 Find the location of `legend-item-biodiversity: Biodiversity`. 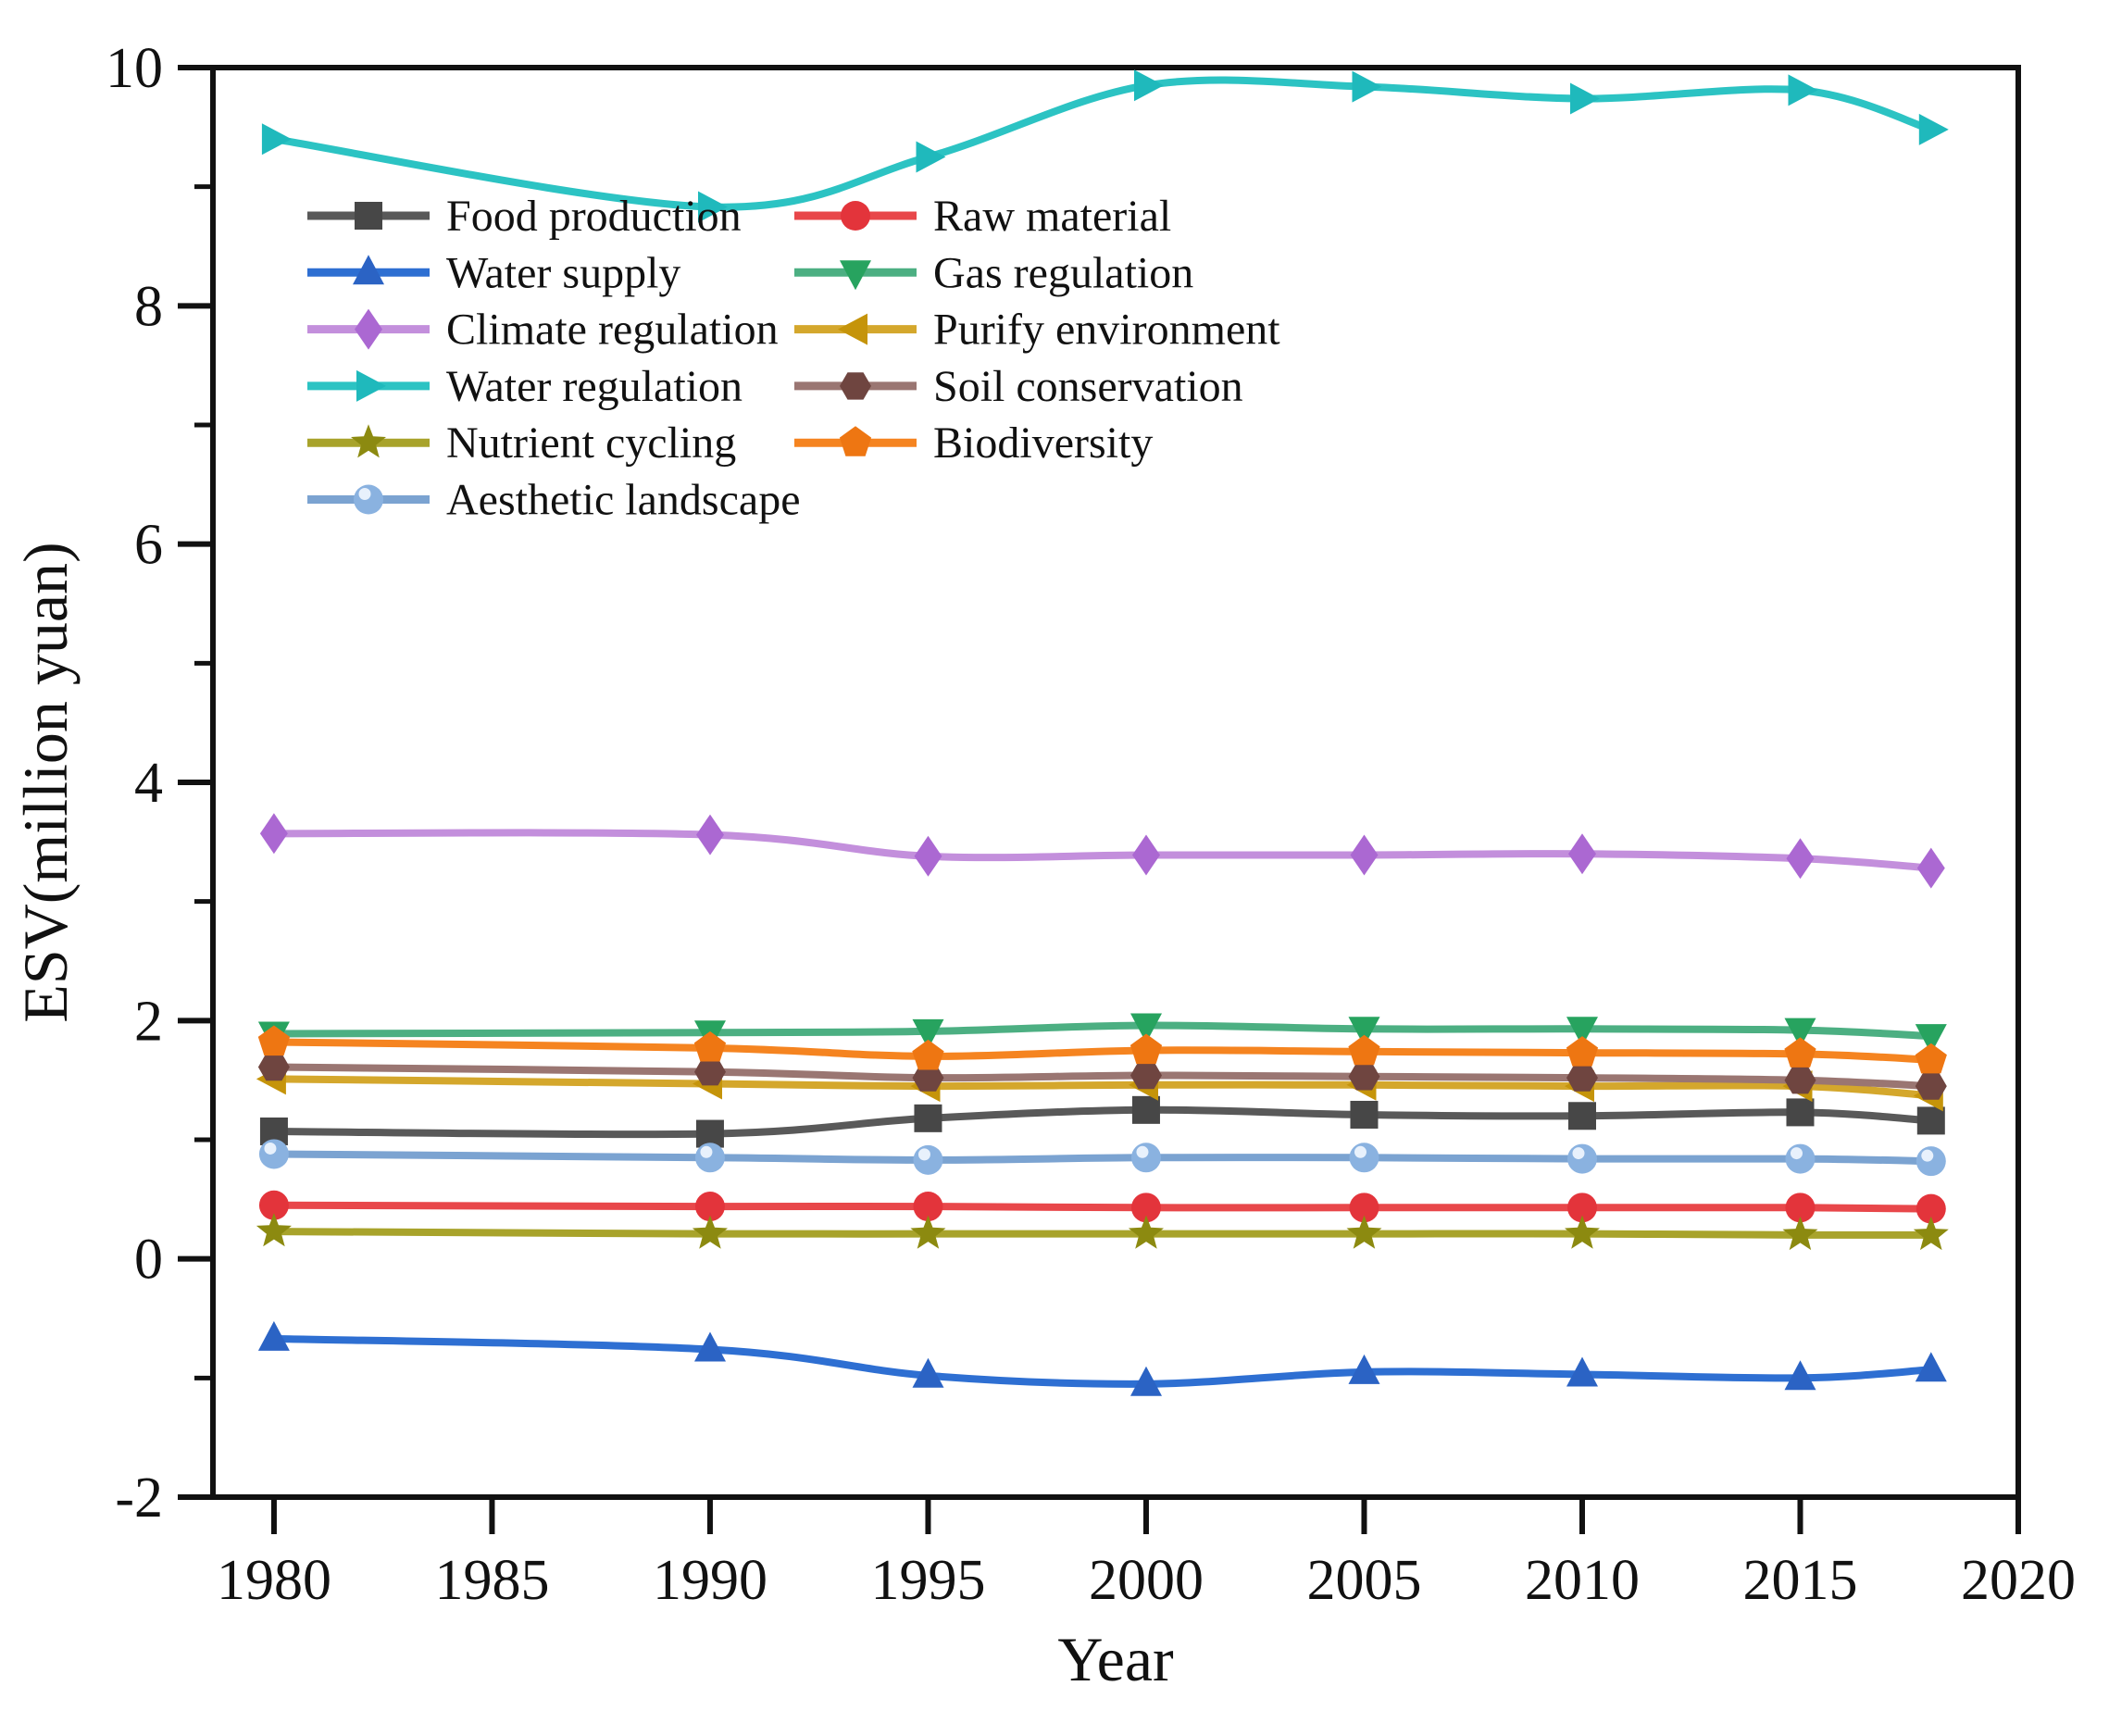

legend-item-biodiversity: Biodiversity is located at coordinates (974, 443).